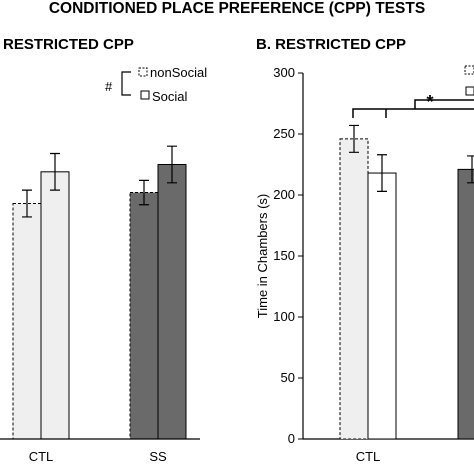 The image size is (474, 474). I want to click on legend-swatch-social, so click(145, 95).